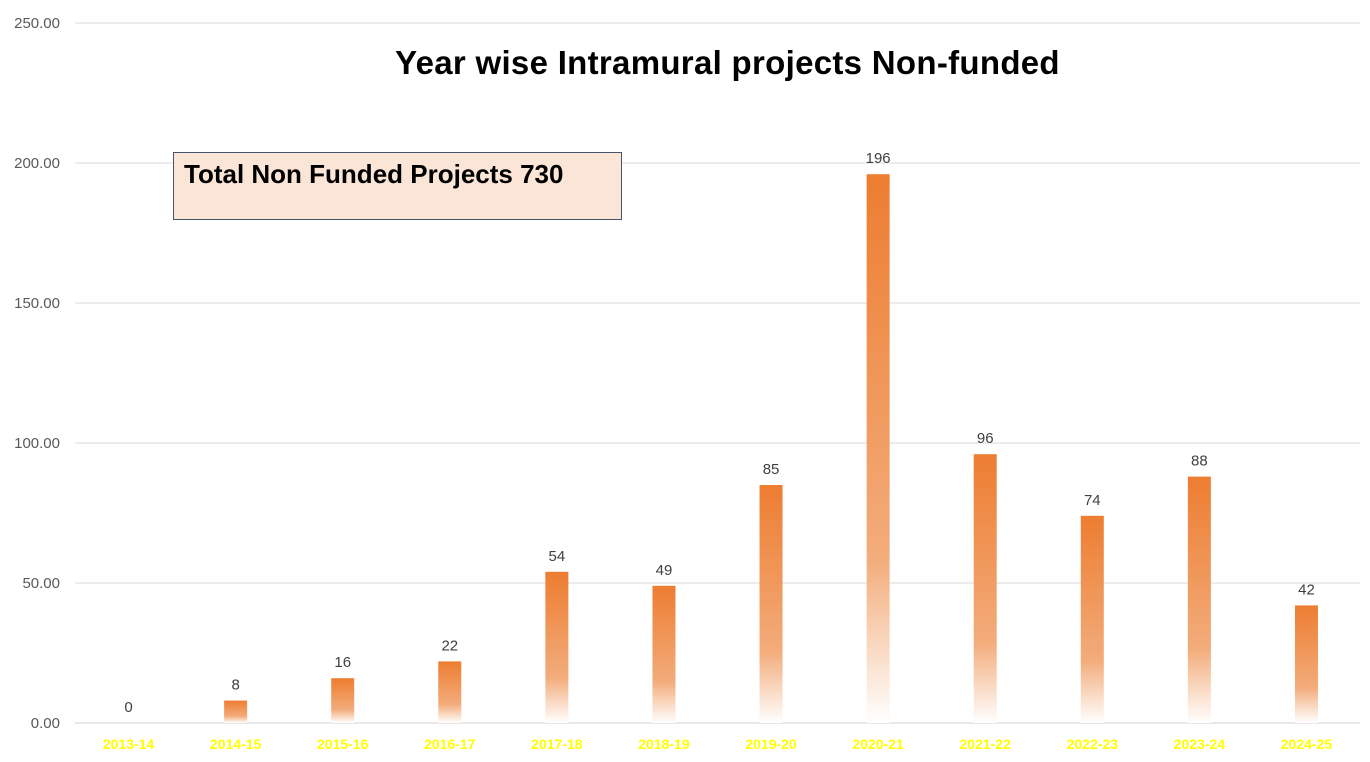 This screenshot has height=762, width=1370. What do you see at coordinates (343, 744) in the screenshot?
I see `x-tick-label: 2015-16` at bounding box center [343, 744].